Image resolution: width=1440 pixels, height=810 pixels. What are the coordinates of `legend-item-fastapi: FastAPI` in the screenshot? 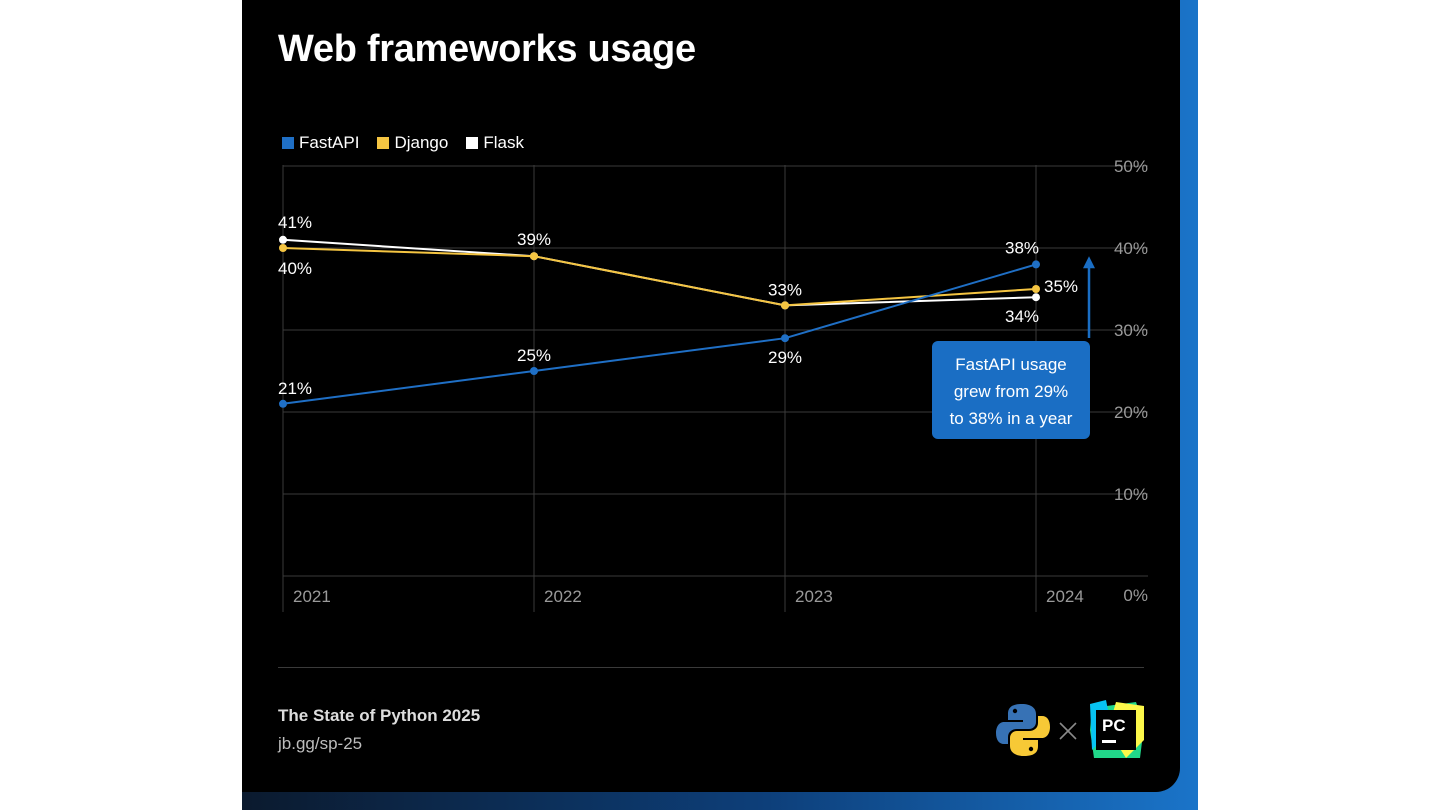 It's located at (320, 143).